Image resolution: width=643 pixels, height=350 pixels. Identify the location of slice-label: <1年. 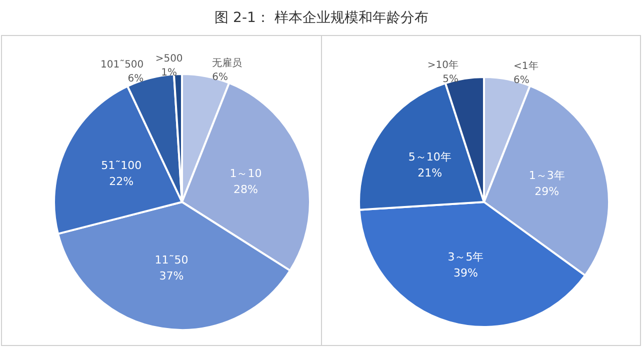
(526, 66).